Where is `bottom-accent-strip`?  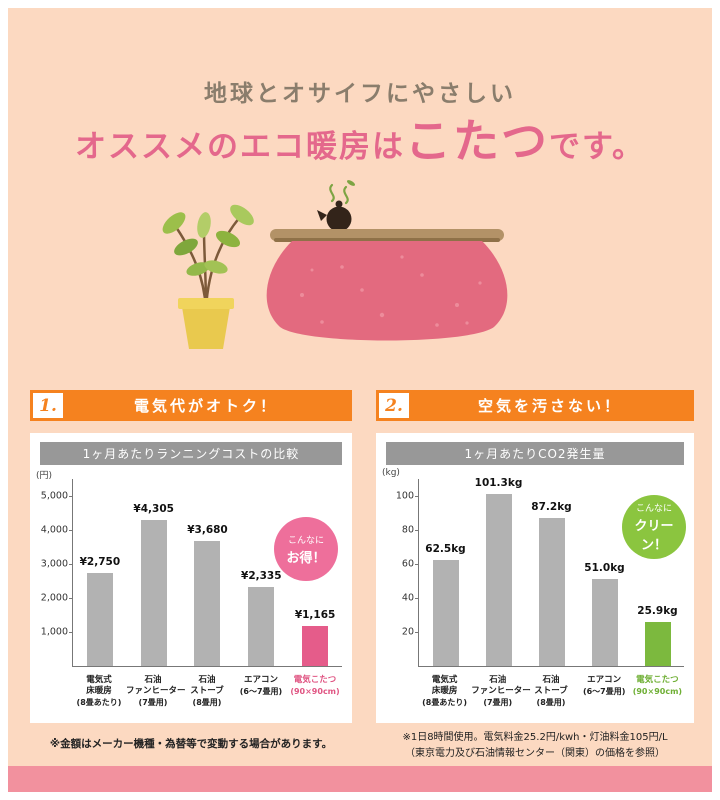 bottom-accent-strip is located at coordinates (360, 779).